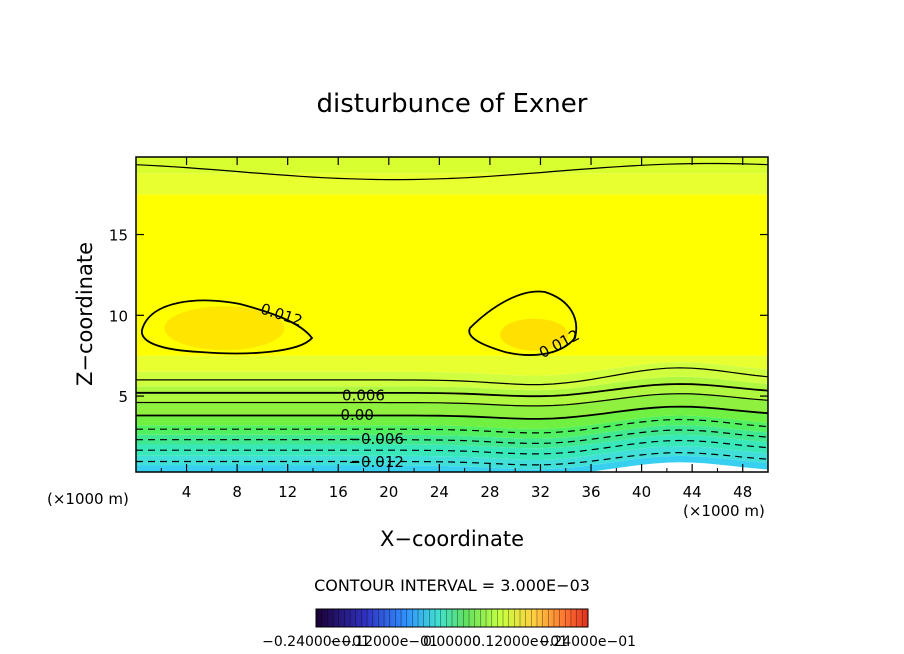 The height and width of the screenshot is (654, 904). What do you see at coordinates (88, 499) in the screenshot?
I see `y-axis-unit: (×1000 m)` at bounding box center [88, 499].